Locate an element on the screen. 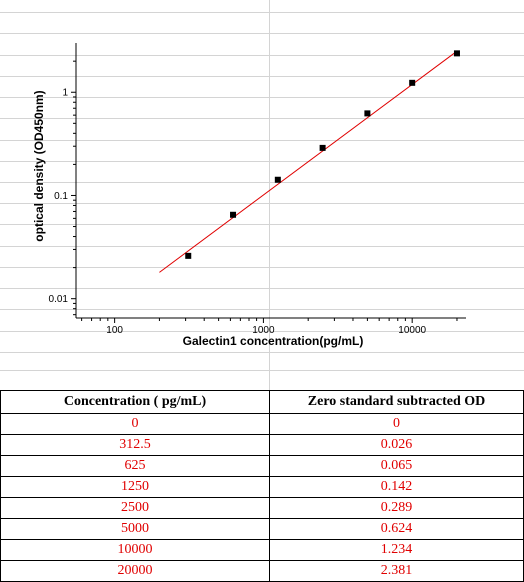 The height and width of the screenshot is (582, 524). concentration-cell: 2500 is located at coordinates (135, 508).